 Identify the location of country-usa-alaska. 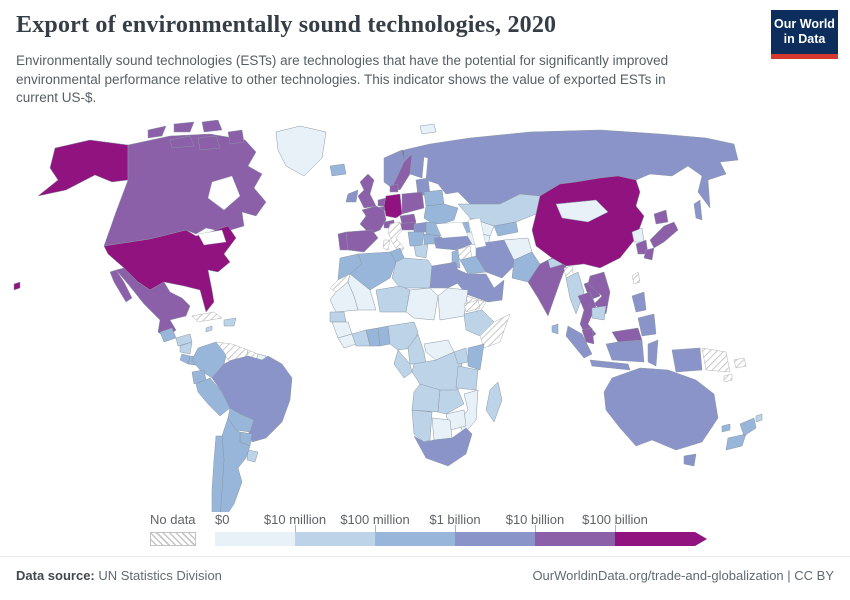
(83, 168).